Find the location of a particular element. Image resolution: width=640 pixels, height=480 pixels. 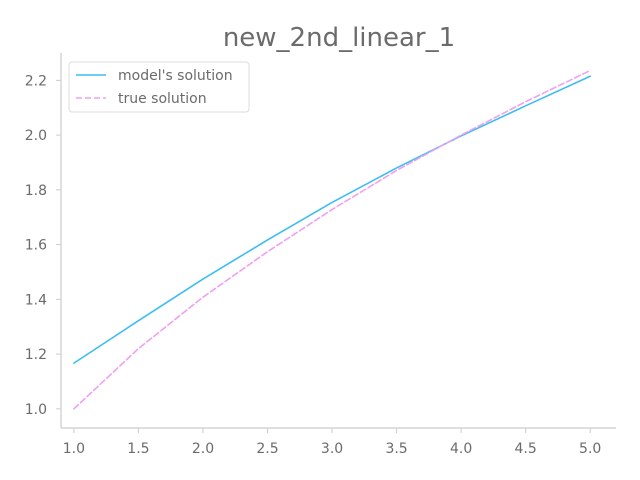

legend-box is located at coordinates (159, 87).